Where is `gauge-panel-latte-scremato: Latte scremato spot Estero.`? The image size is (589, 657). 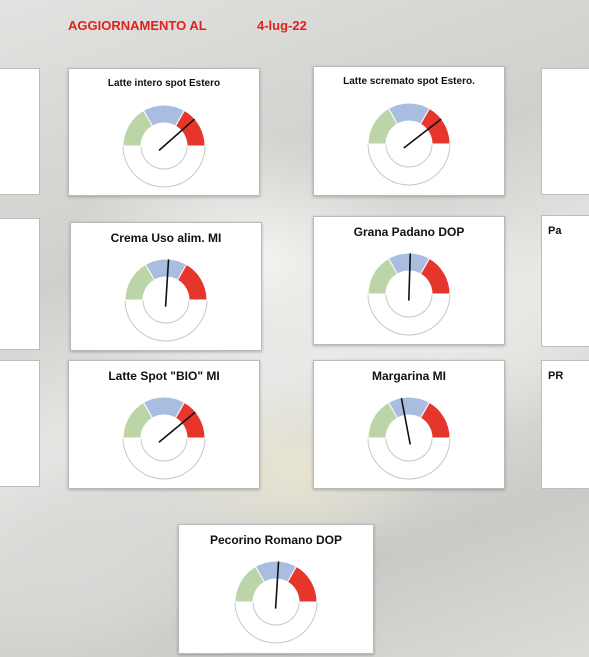
gauge-panel-latte-scremato: Latte scremato spot Estero. is located at coordinates (409, 131).